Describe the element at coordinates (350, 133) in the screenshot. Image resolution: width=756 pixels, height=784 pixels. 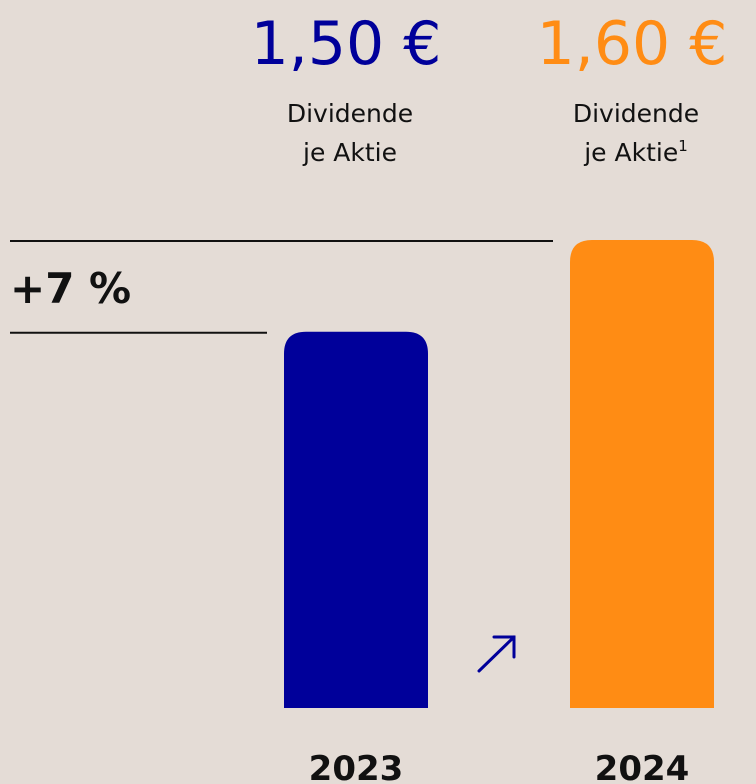
I see `caption: Dividende je Aktie` at that location.